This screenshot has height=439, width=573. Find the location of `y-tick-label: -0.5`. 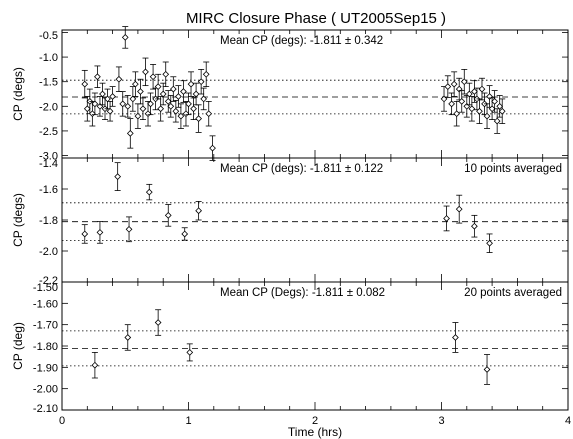

y-tick-label: -0.5 is located at coordinates (48, 36).